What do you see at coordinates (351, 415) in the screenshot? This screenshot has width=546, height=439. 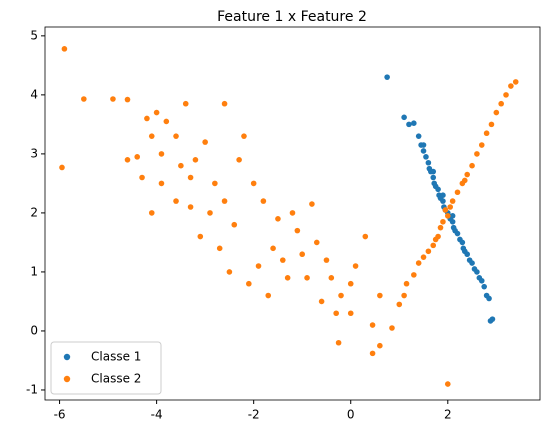 I see `x-tick-label: 0` at bounding box center [351, 415].